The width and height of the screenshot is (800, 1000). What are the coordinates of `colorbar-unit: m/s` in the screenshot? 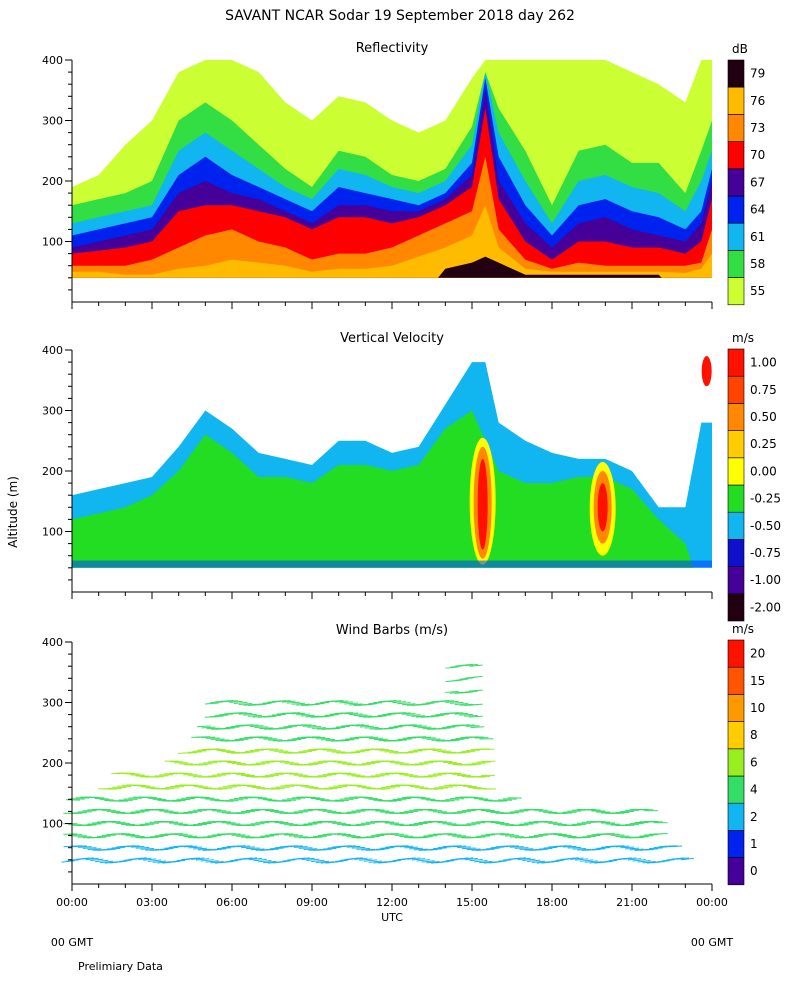 It's located at (743, 338).